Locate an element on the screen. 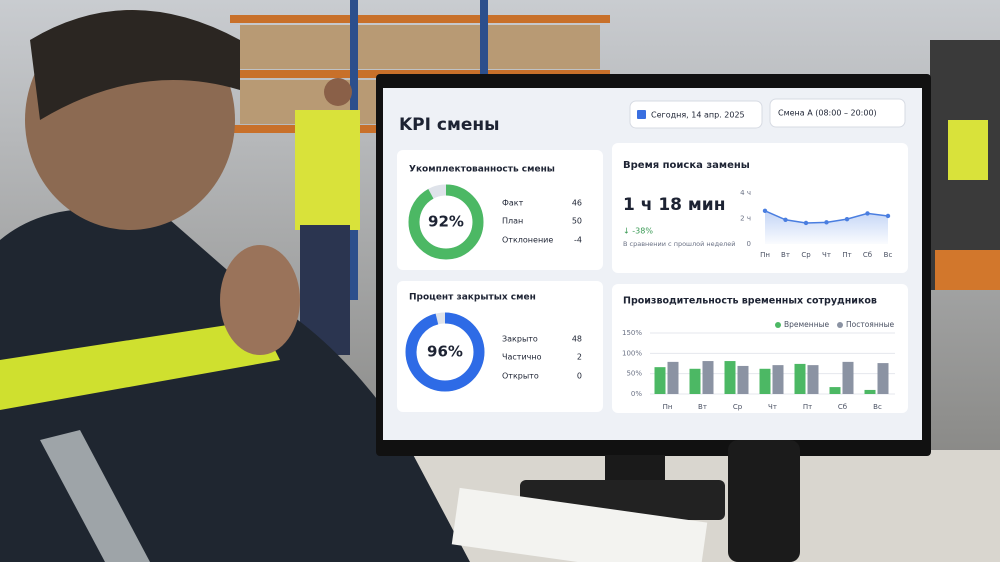 The width and height of the screenshot is (1000, 562). y-tick-label: 0 is located at coordinates (749, 244).